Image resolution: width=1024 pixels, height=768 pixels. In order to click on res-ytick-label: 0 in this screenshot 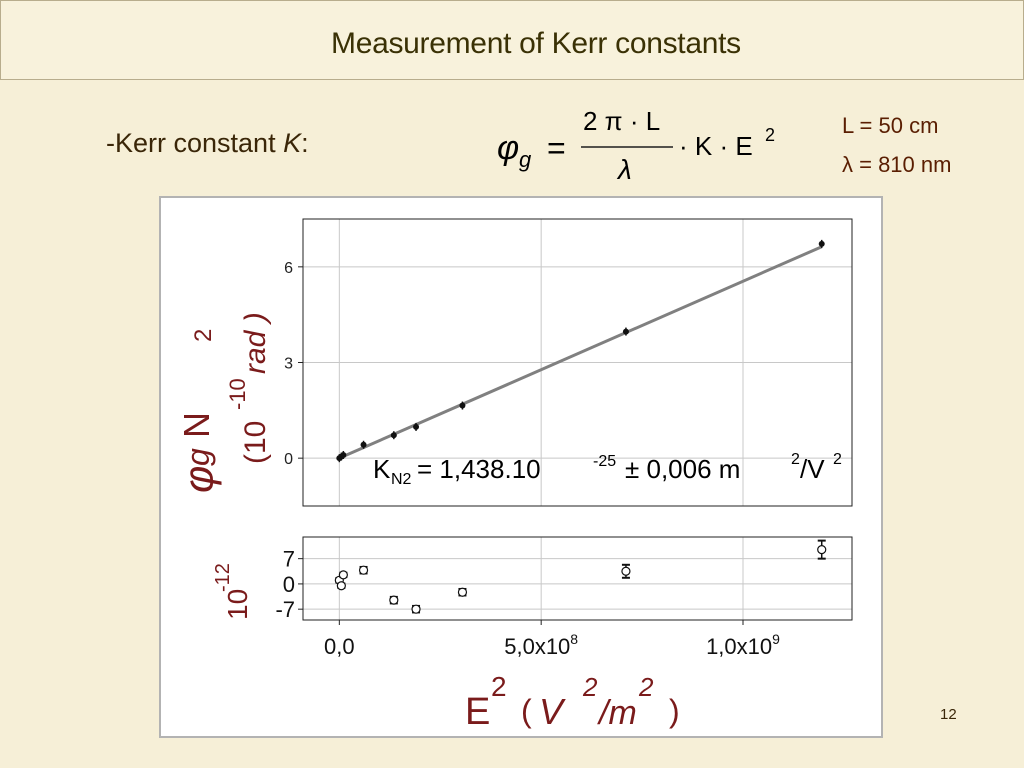, I will do `click(289, 584)`.